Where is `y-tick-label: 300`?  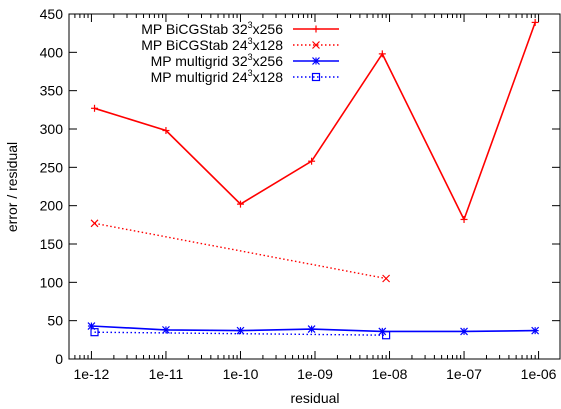 y-tick-label: 300 is located at coordinates (52, 129).